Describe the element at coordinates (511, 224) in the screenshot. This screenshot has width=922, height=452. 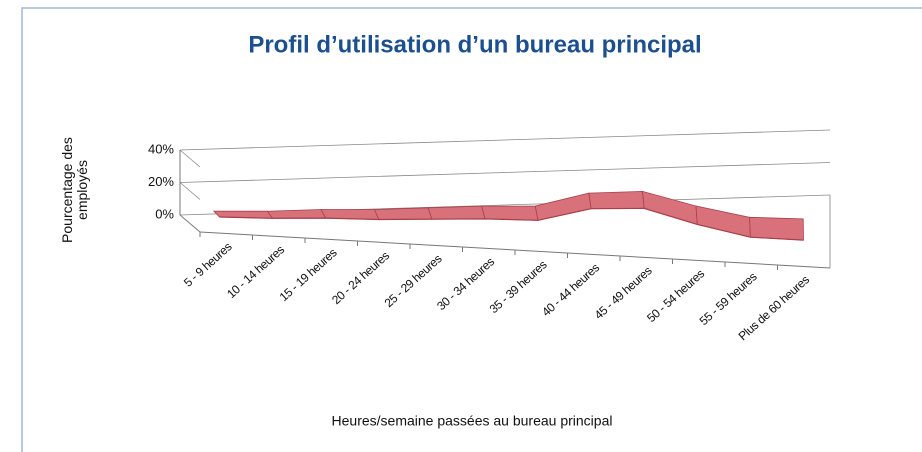
I see `line-series` at that location.